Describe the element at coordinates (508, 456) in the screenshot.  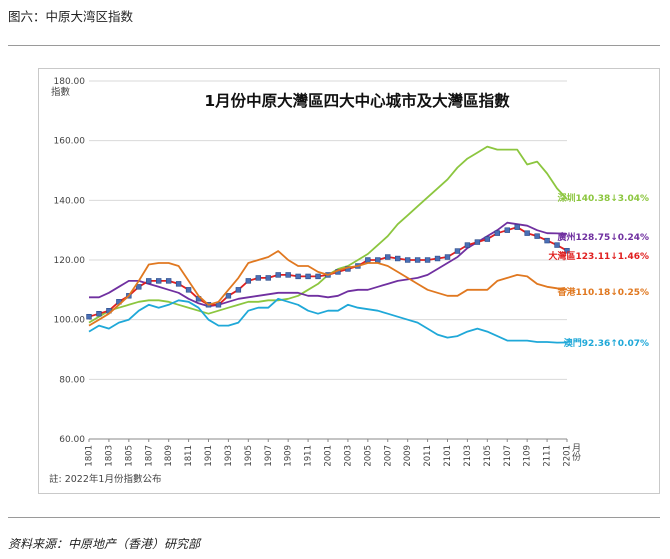
I see `x-tick-label: 2107` at that location.